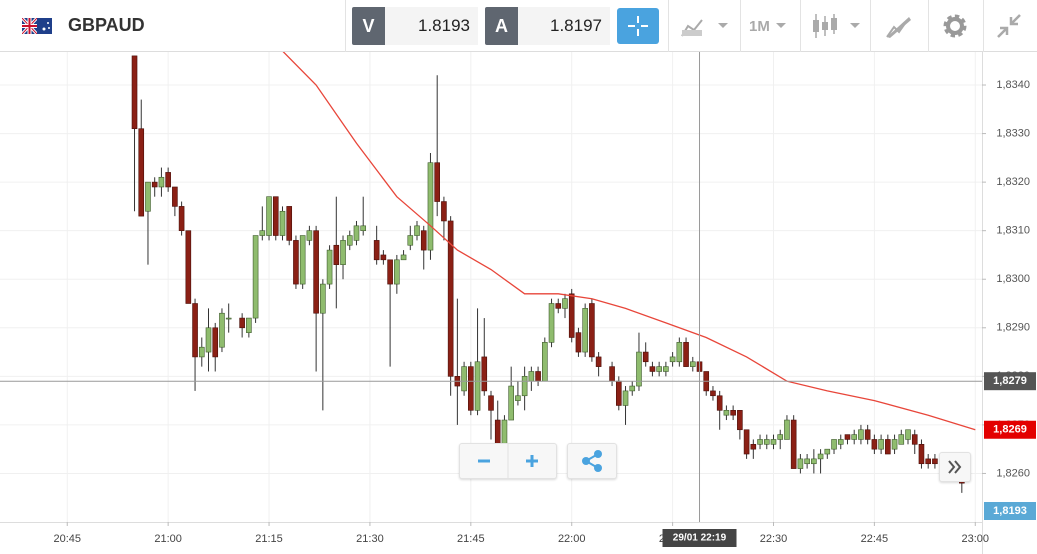 This screenshot has height=554, width=1037. Describe the element at coordinates (638, 26) in the screenshot. I see `crosshair-button` at that location.